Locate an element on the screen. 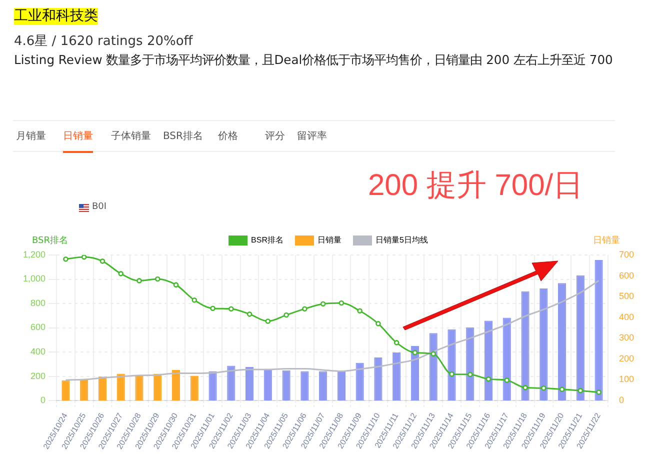 The height and width of the screenshot is (454, 657). y-tick-label: 400 is located at coordinates (38, 351).